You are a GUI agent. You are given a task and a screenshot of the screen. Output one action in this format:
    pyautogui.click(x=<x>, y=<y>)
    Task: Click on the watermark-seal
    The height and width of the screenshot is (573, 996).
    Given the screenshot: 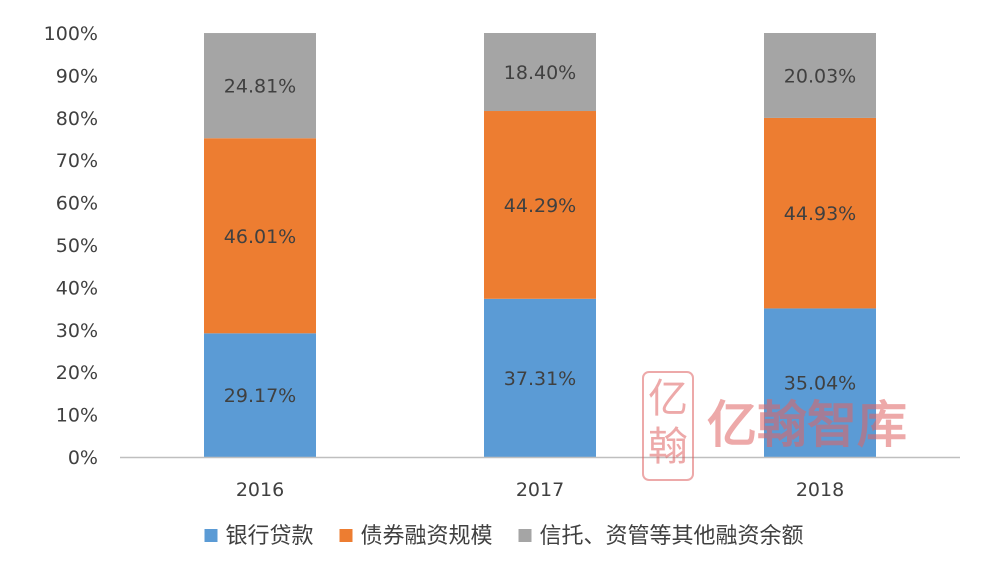 What is the action you would take?
    pyautogui.click(x=668, y=426)
    